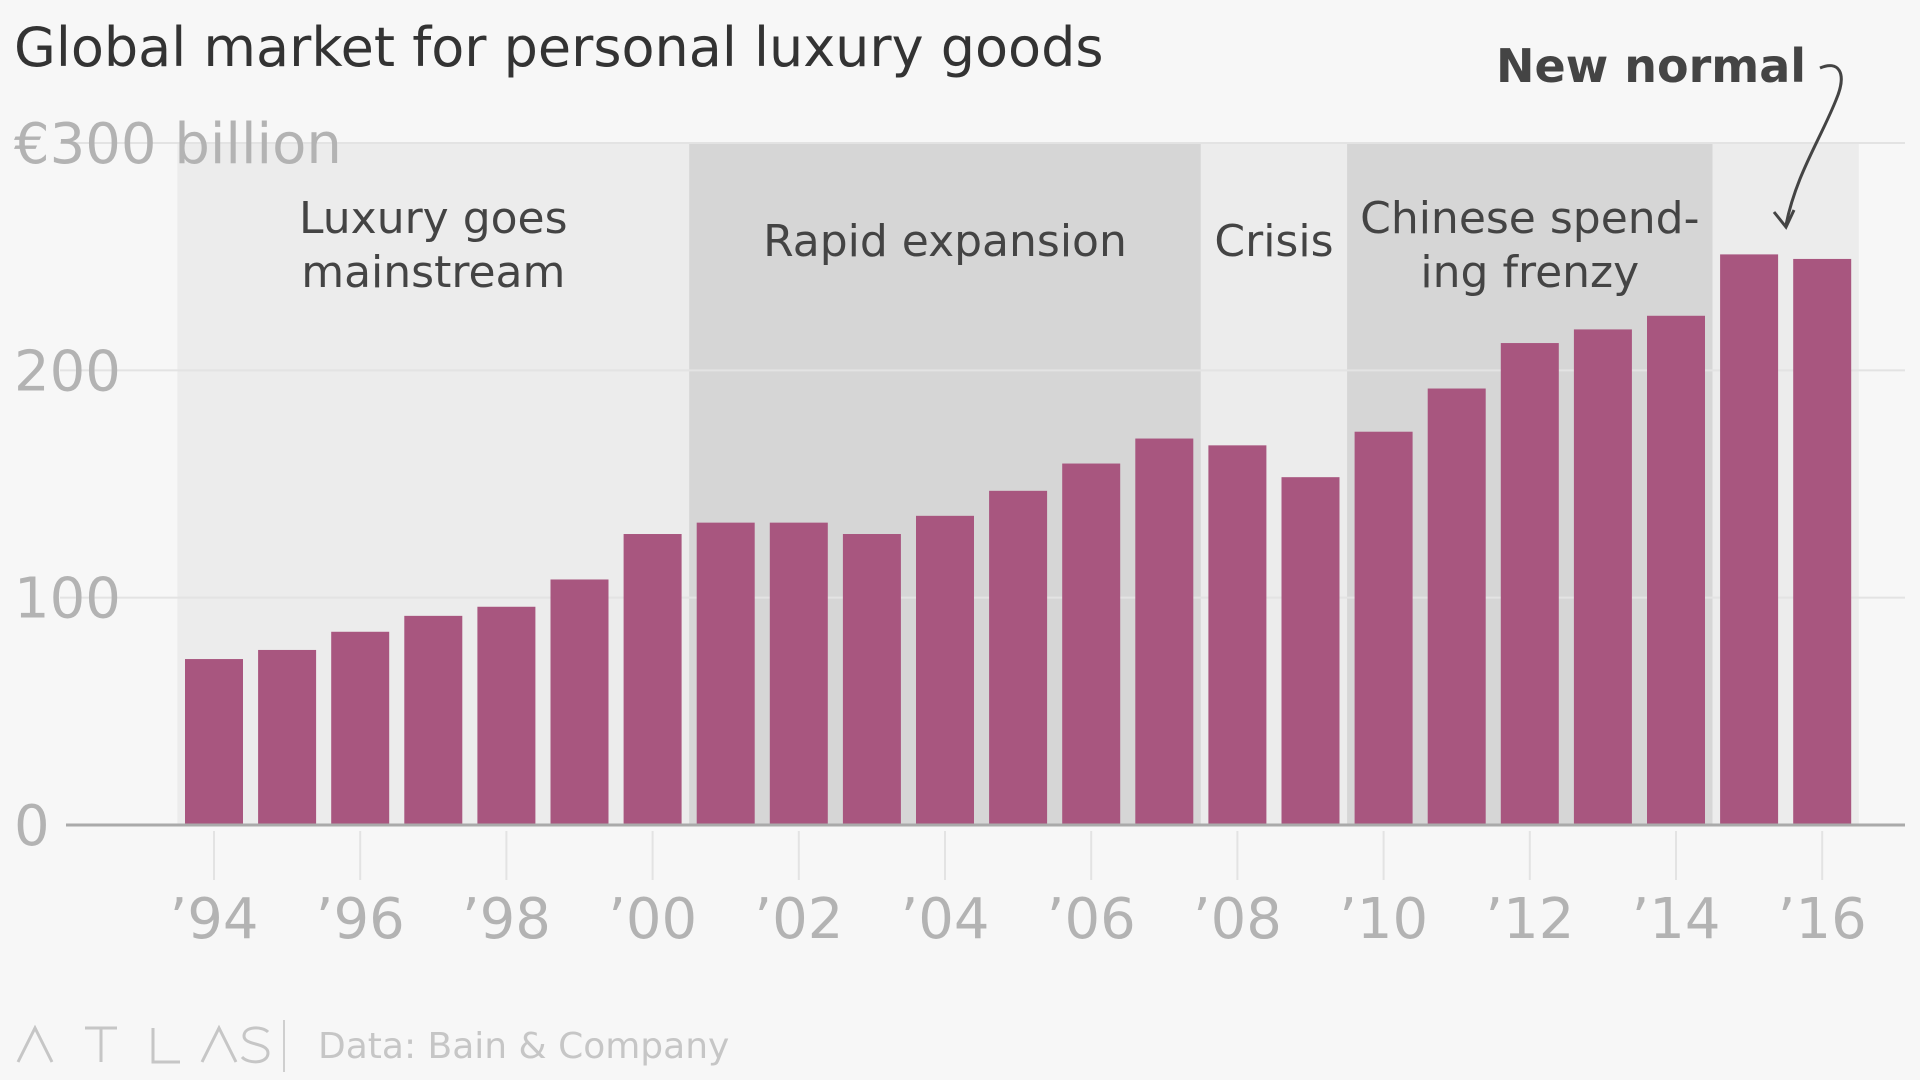 The height and width of the screenshot is (1080, 1920). Describe the element at coordinates (579, 702) in the screenshot. I see `bar-1999` at that location.